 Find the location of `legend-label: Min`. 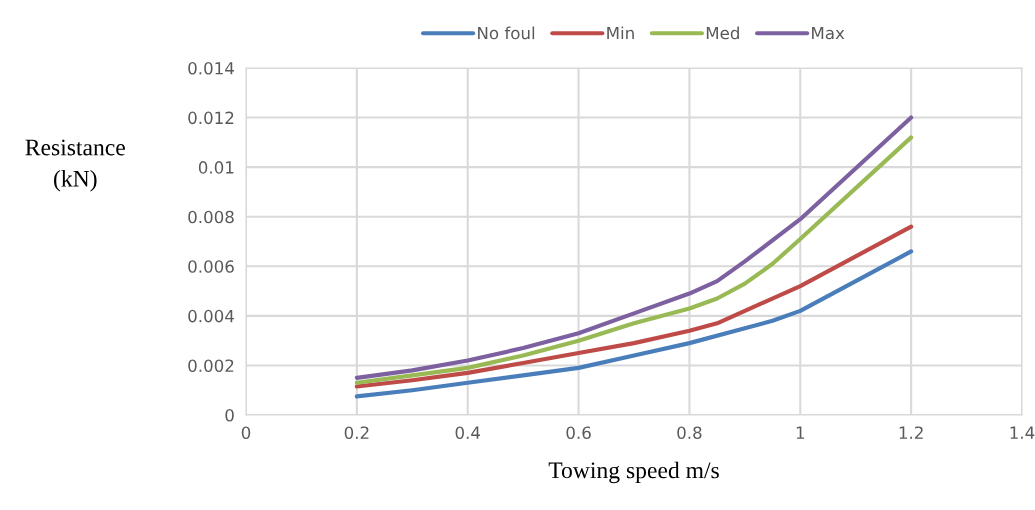

legend-label: Min is located at coordinates (620, 33).